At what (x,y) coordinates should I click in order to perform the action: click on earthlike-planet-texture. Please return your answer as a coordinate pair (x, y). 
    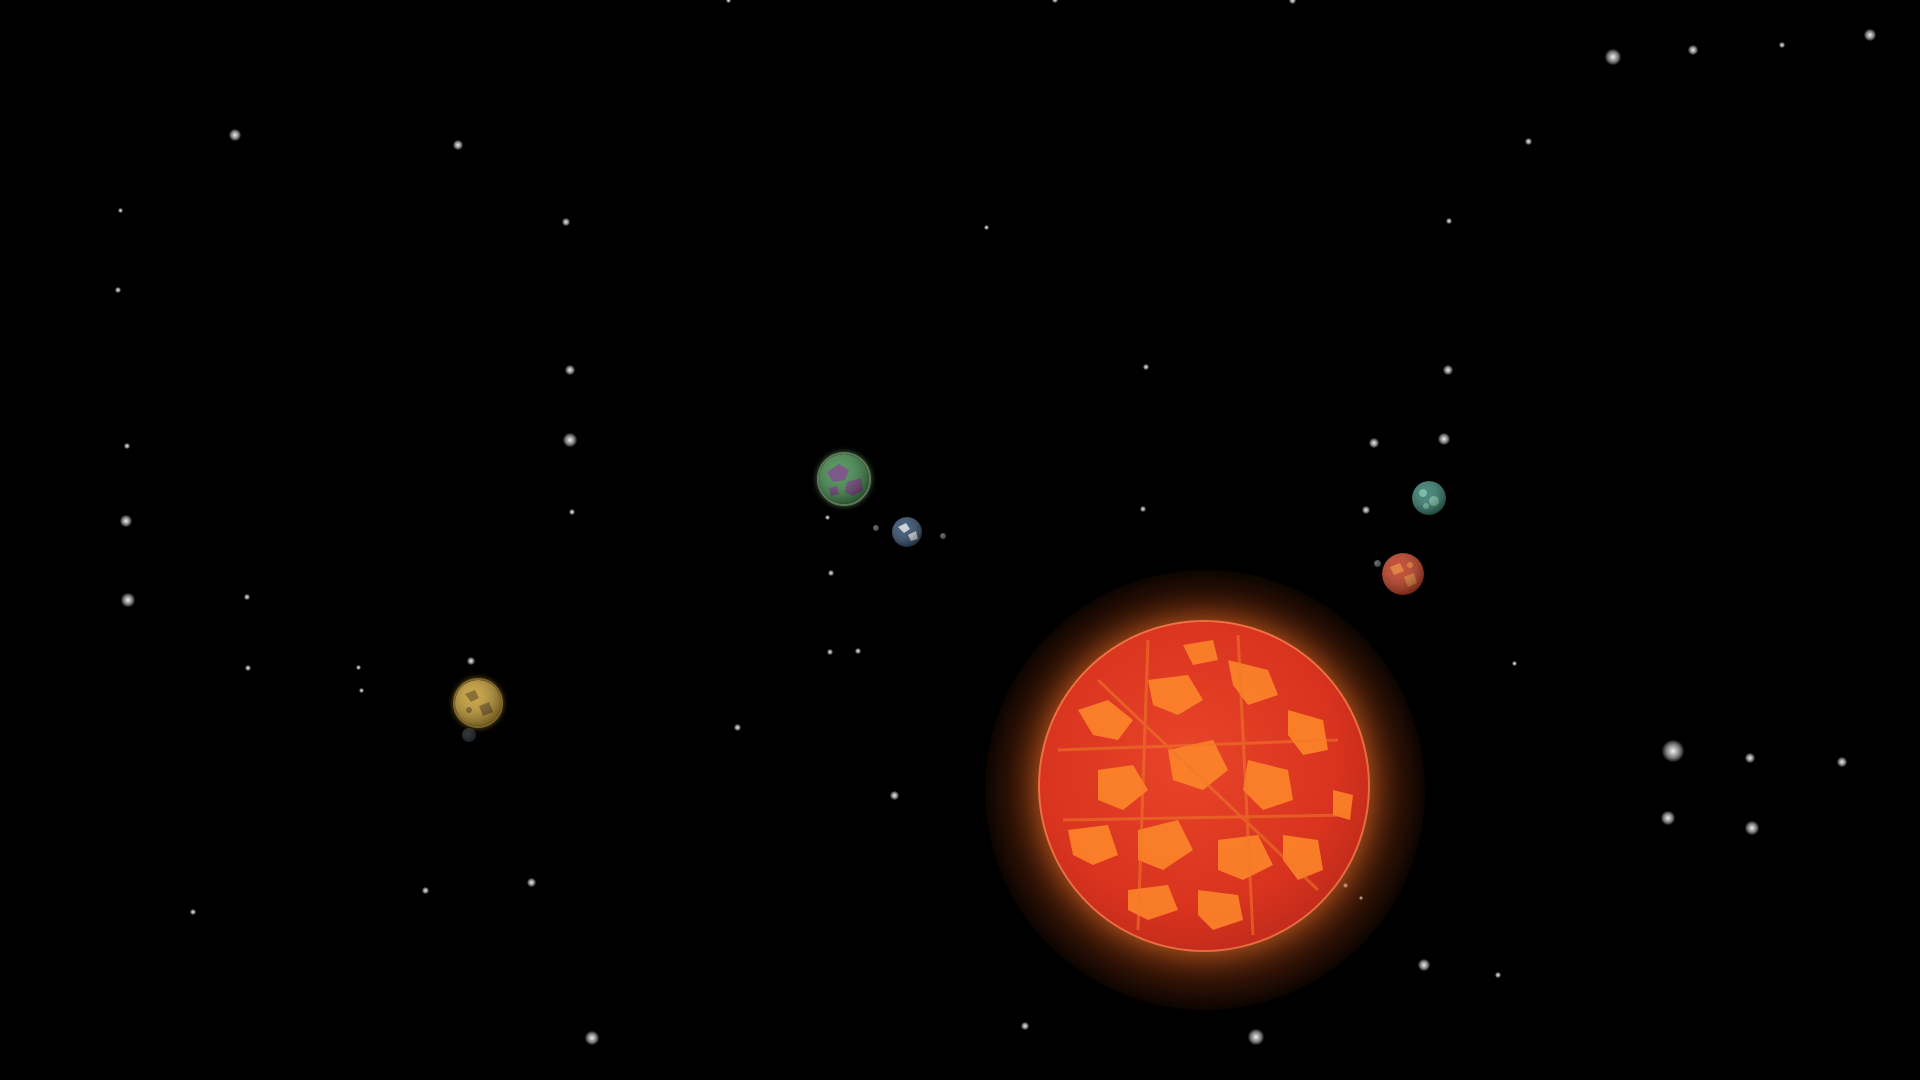
    Looking at the image, I should click on (907, 532).